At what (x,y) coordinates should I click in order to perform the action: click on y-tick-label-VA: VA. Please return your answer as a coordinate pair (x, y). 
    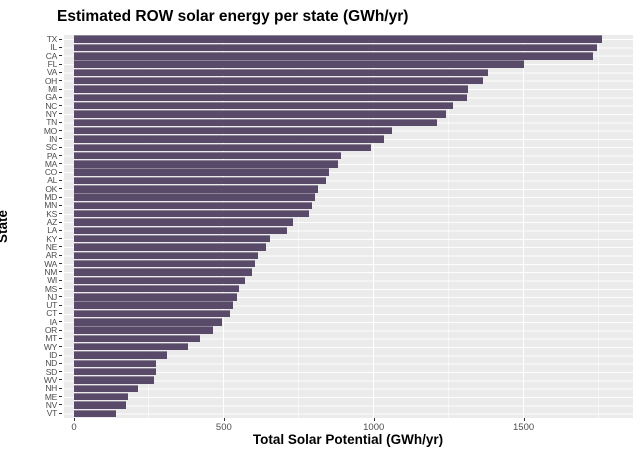
    Looking at the image, I should click on (51, 72).